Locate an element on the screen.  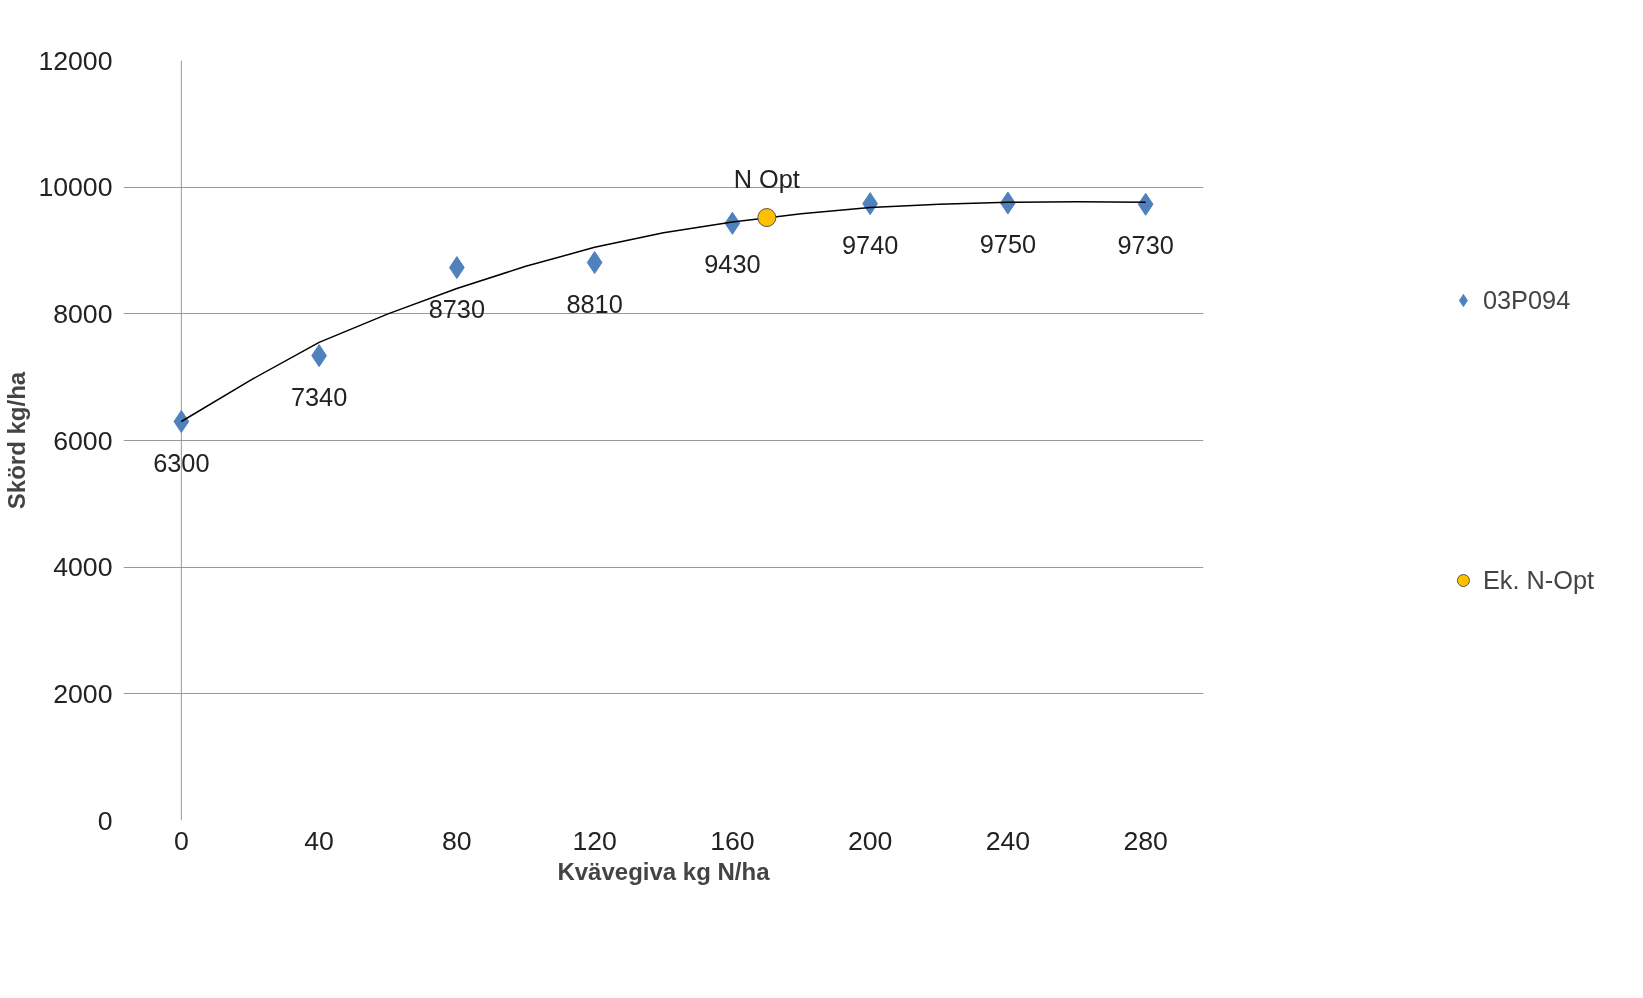
data-label: 9430 is located at coordinates (732, 264).